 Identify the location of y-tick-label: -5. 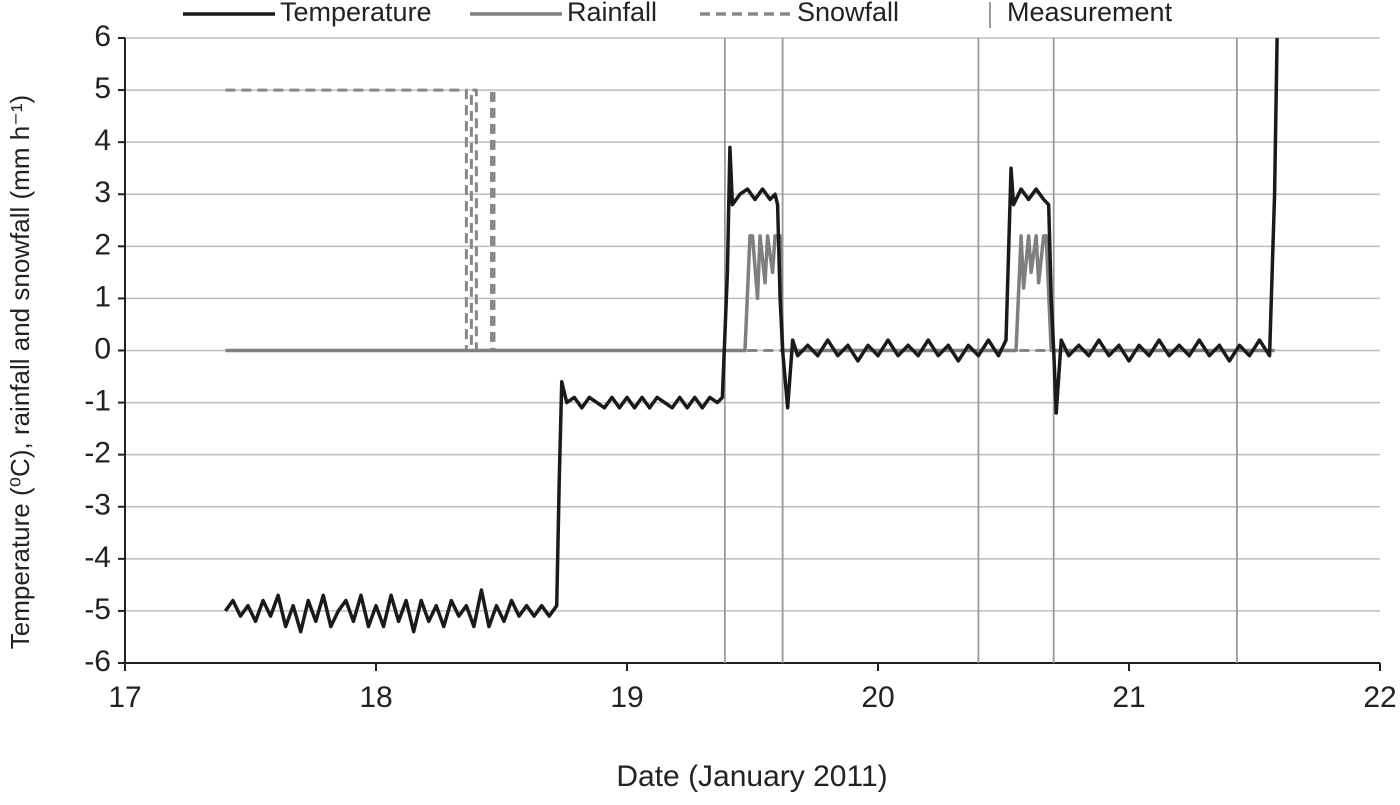
(97, 609).